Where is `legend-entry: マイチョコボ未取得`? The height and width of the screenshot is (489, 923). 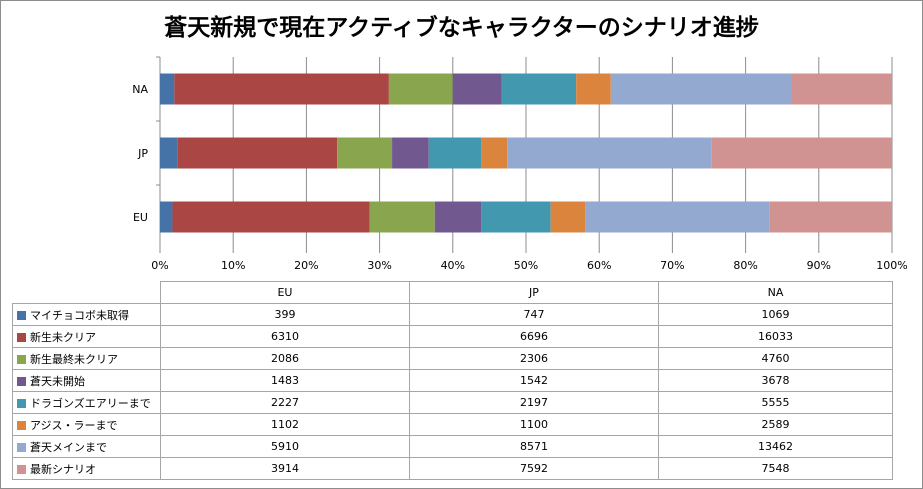 legend-entry: マイチョコボ未取得 is located at coordinates (86, 314).